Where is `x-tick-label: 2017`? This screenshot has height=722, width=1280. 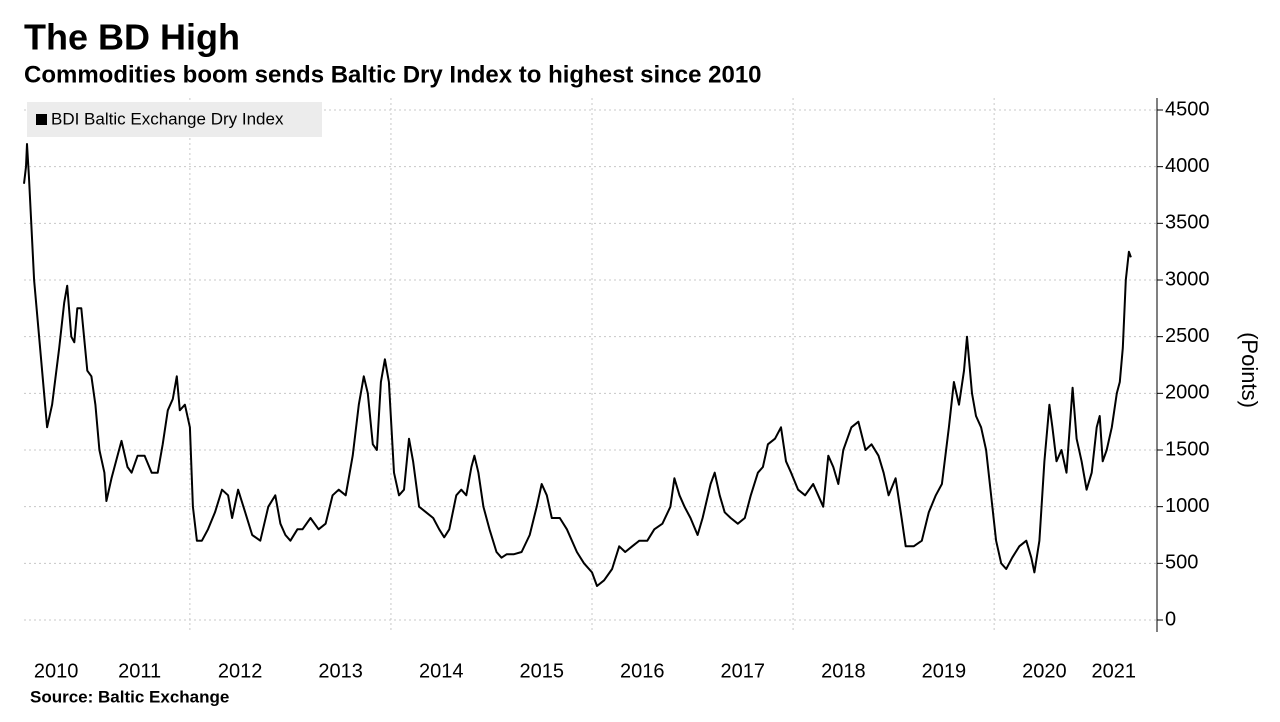
x-tick-label: 2017 is located at coordinates (743, 671).